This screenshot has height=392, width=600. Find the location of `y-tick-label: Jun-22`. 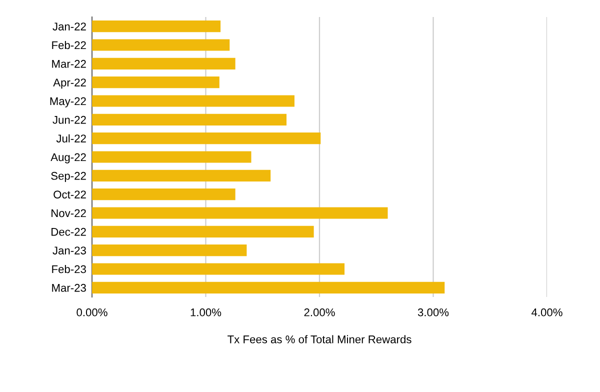

y-tick-label: Jun-22 is located at coordinates (69, 120).